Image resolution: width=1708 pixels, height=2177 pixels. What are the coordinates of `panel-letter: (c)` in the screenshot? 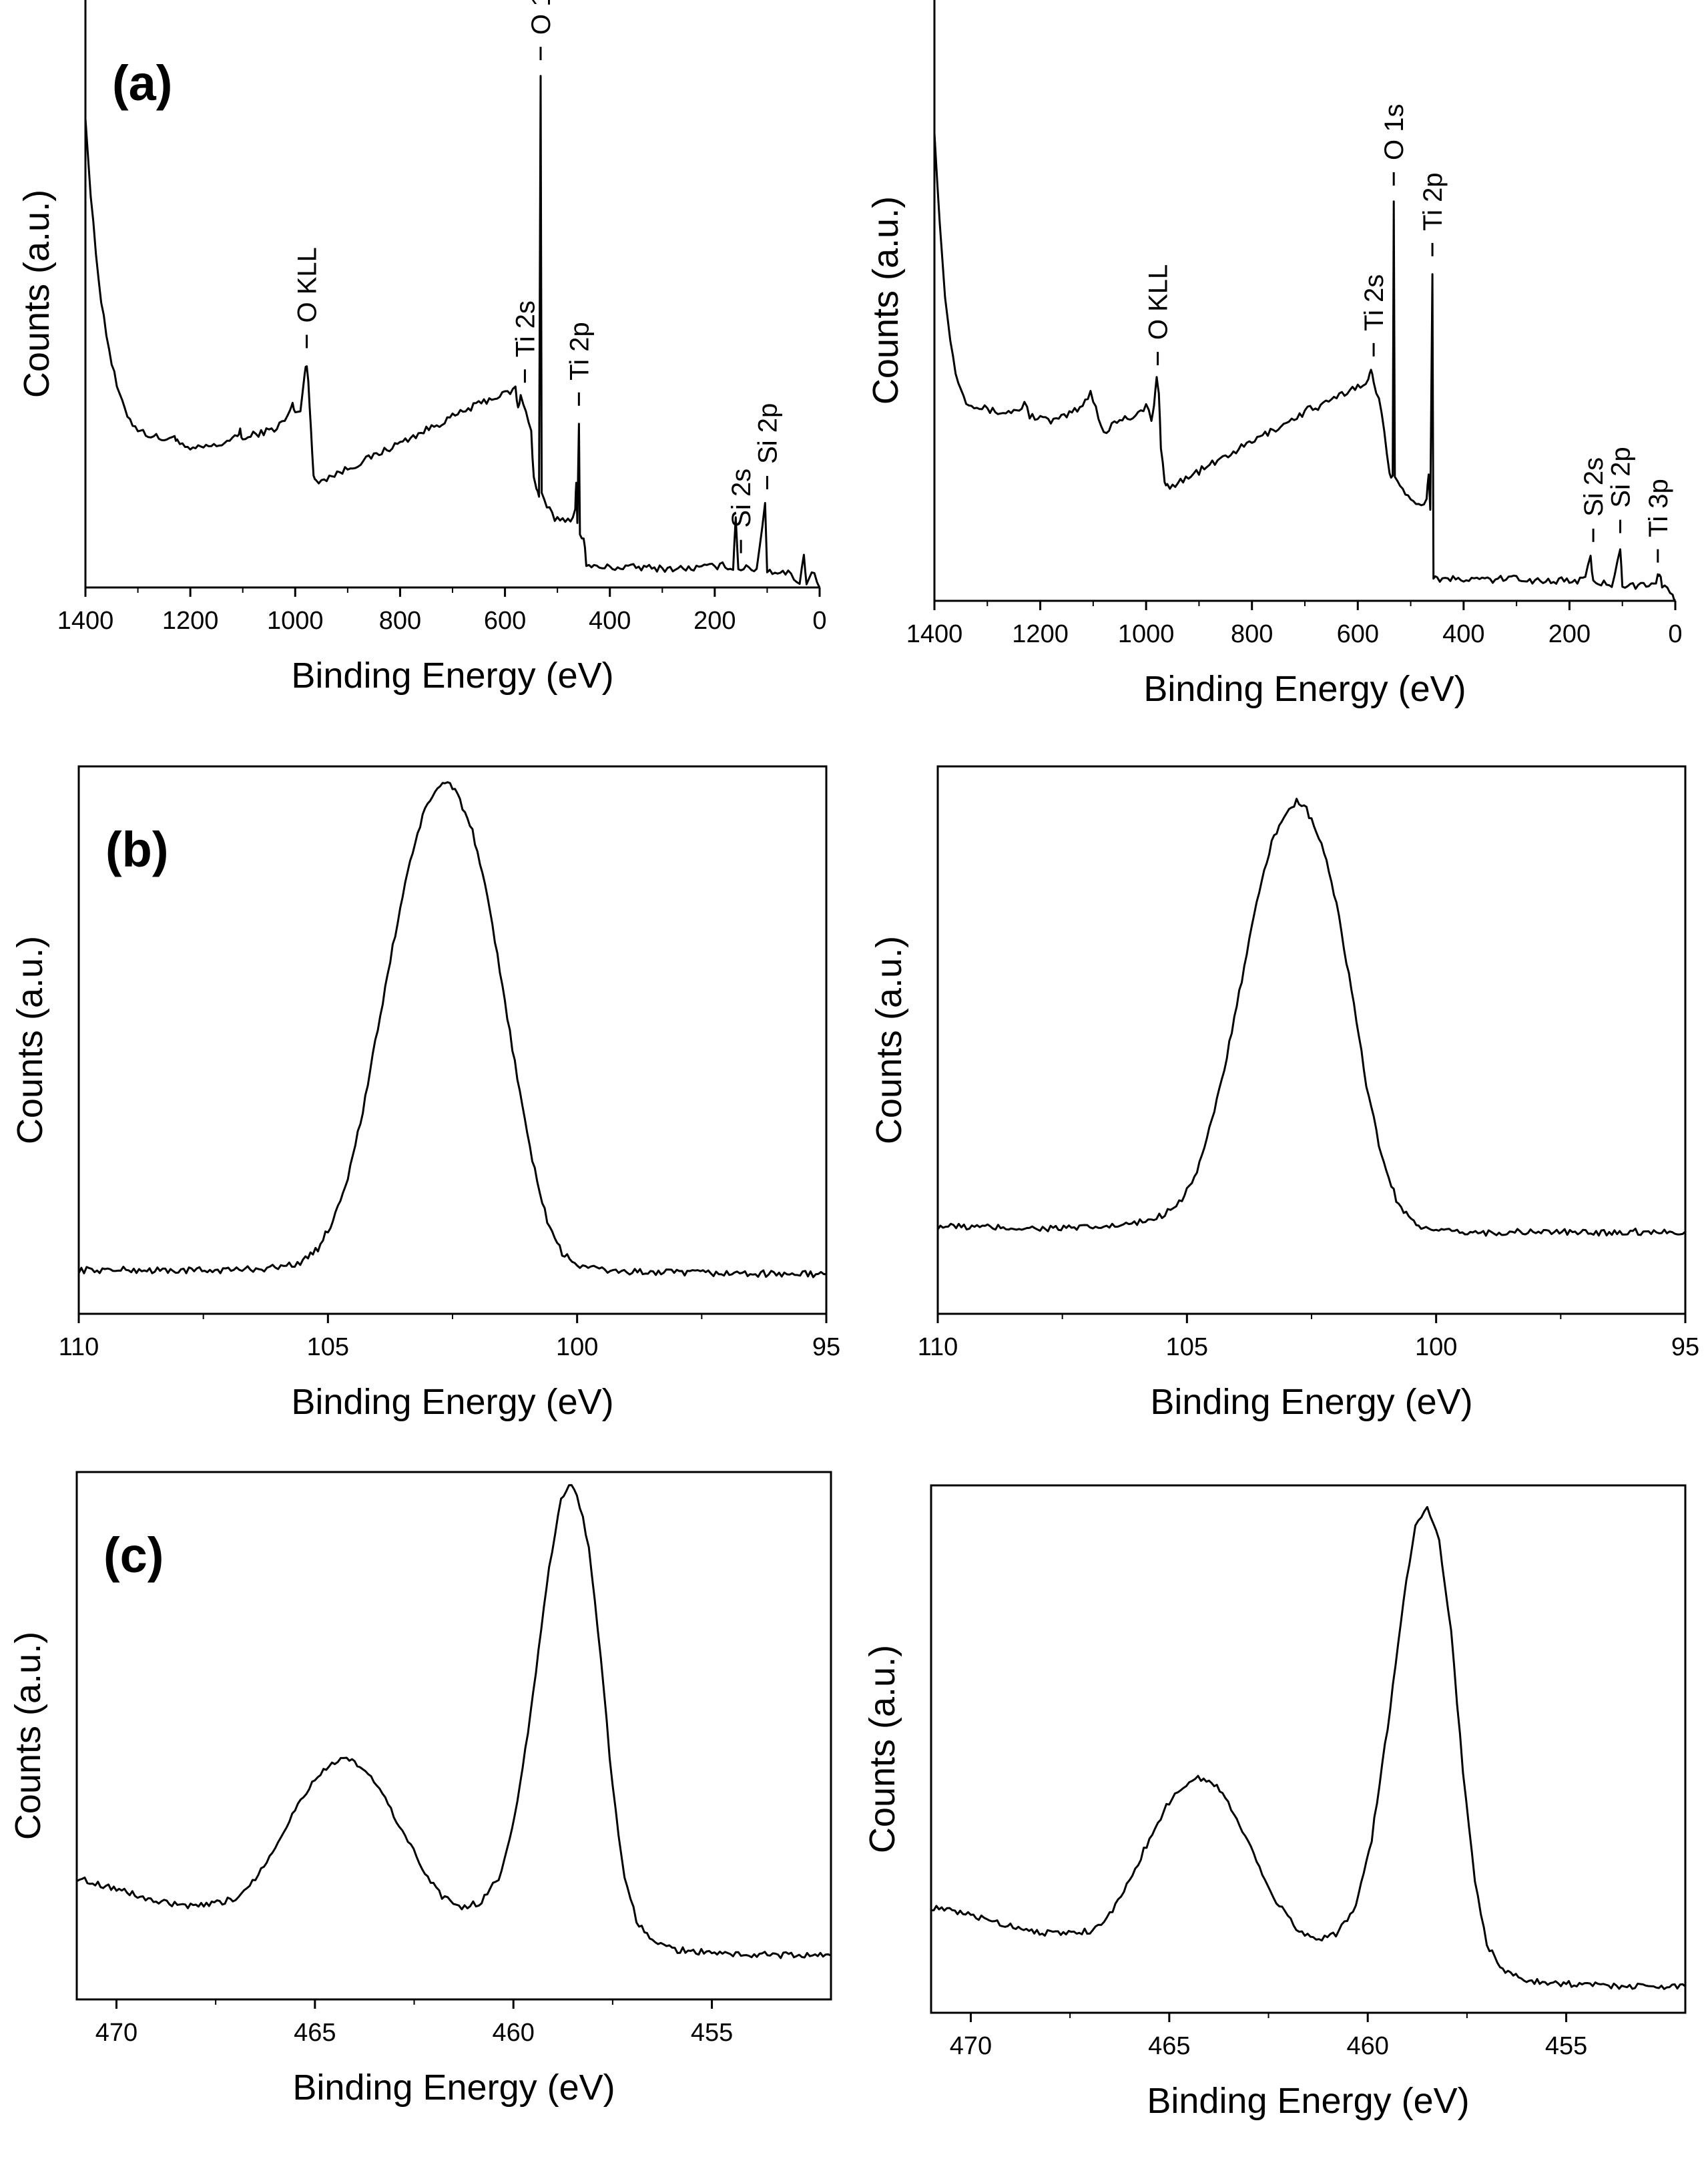 It's located at (133, 1555).